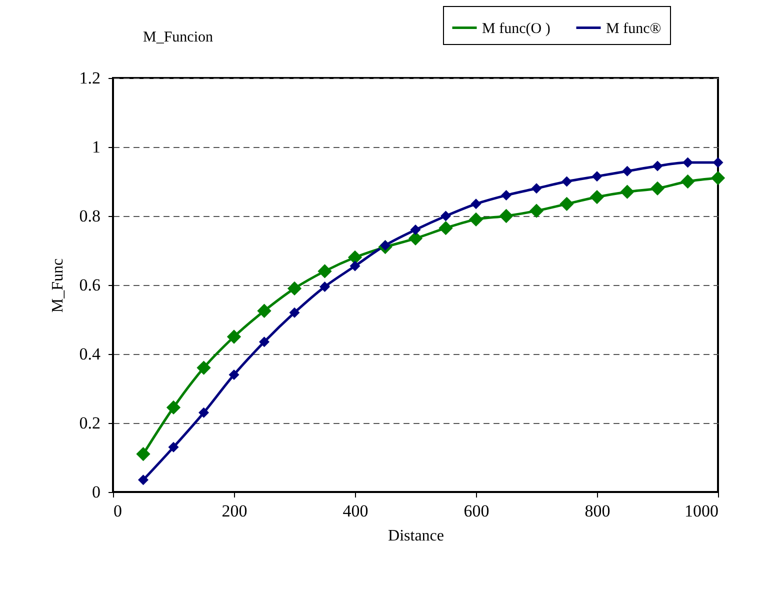  I want to click on x-axis-title: Distance, so click(416, 536).